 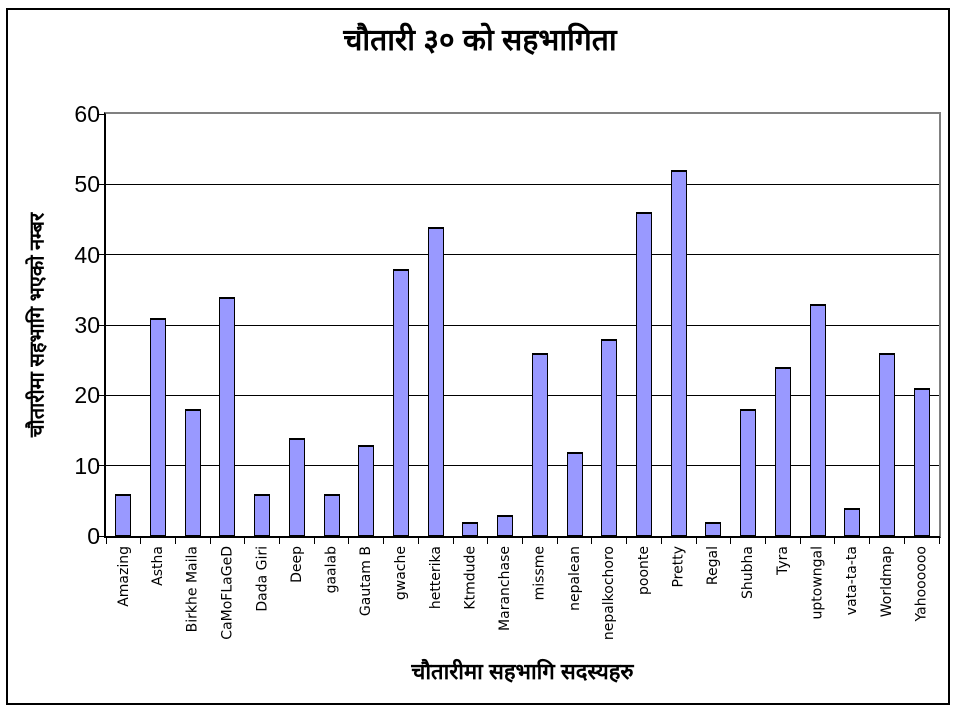 What do you see at coordinates (123, 576) in the screenshot?
I see `x-tick-label: Amazing` at bounding box center [123, 576].